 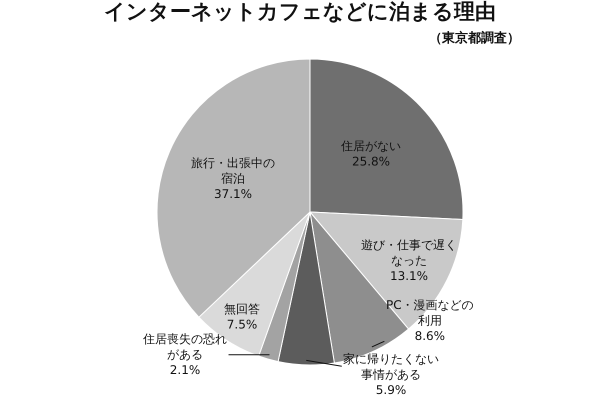 What do you see at coordinates (370, 146) in the screenshot?
I see `slice-label: 住居がない` at bounding box center [370, 146].